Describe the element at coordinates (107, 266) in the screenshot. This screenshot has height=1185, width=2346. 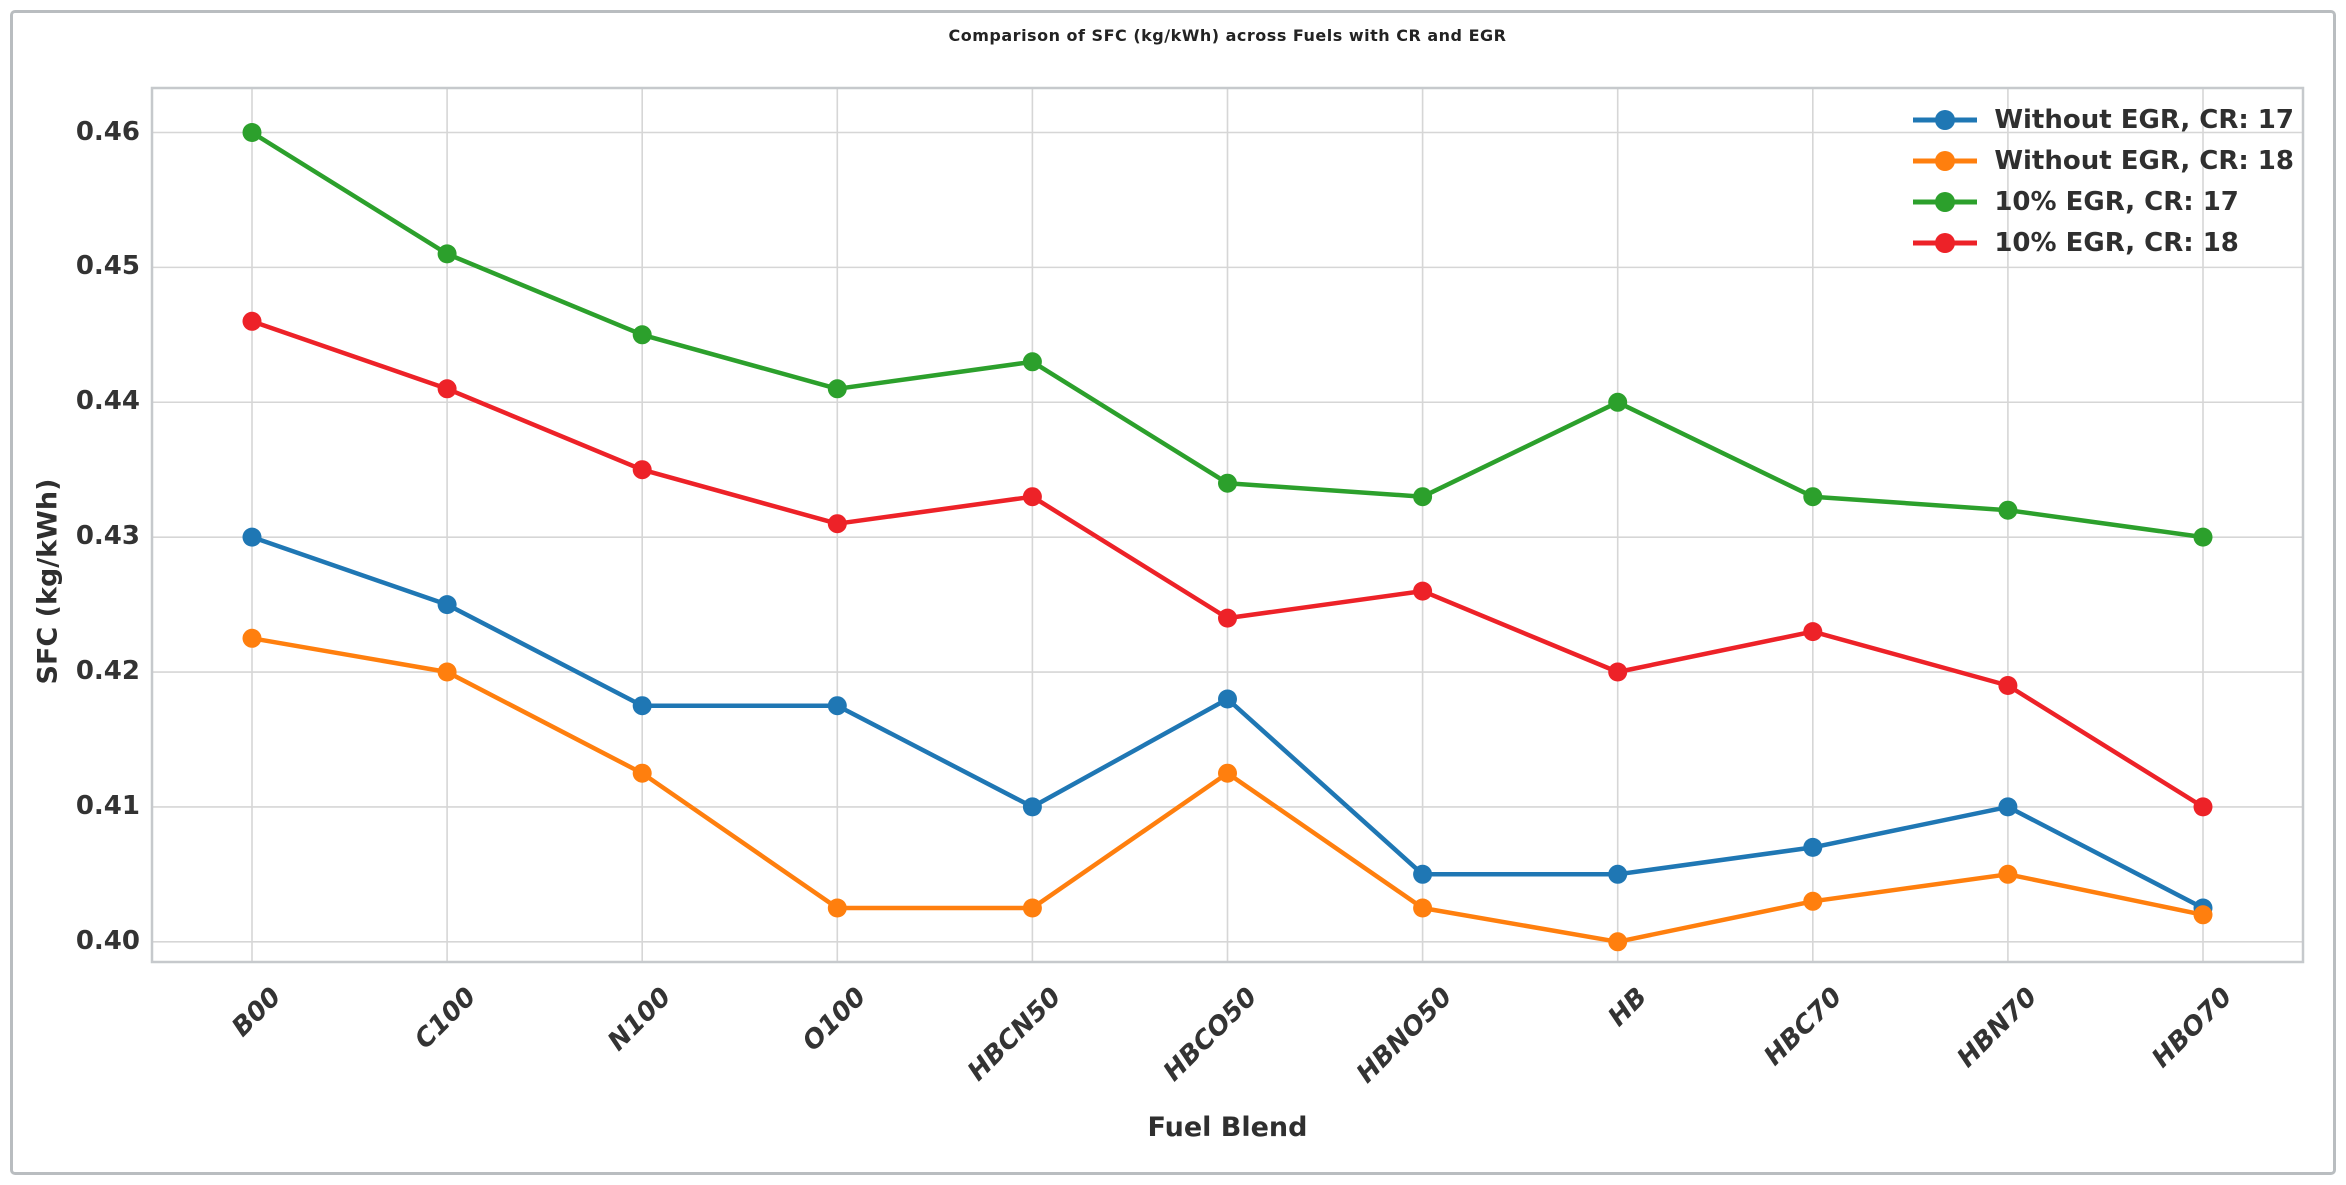
I see `y-tick-label: 0.45` at that location.